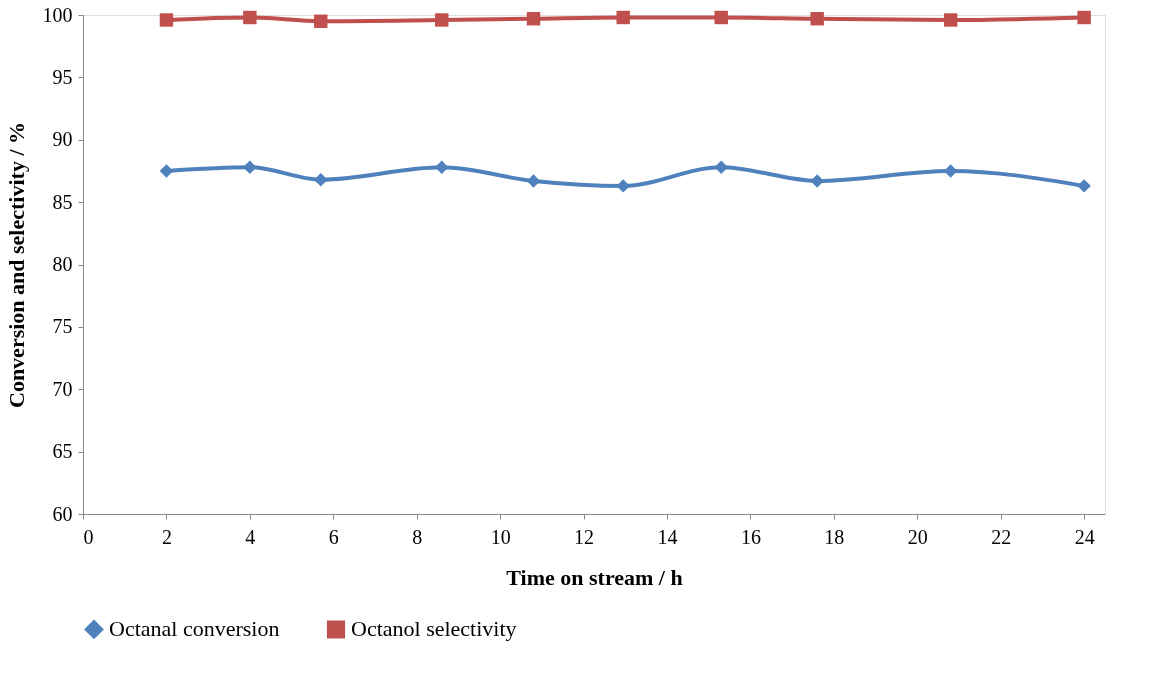 The height and width of the screenshot is (677, 1151). Describe the element at coordinates (434, 629) in the screenshot. I see `legend-label: Octanol selectivity` at that location.